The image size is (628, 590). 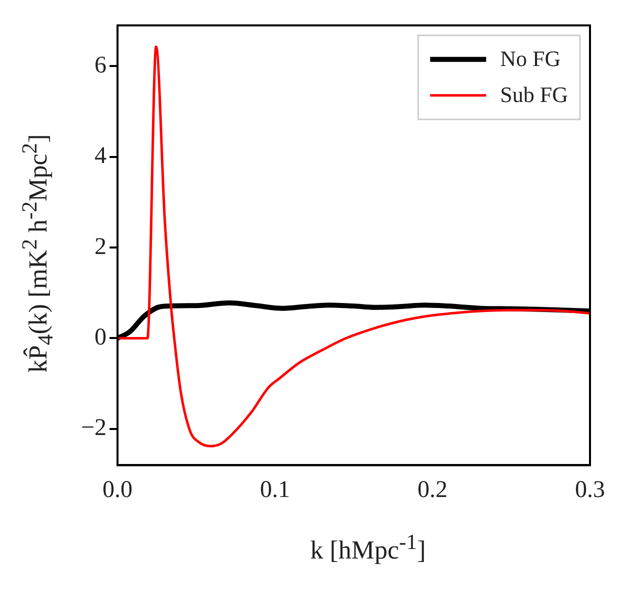 I want to click on x-axis-title: k [hMpc$^{-1}$], so click(x=368, y=548).